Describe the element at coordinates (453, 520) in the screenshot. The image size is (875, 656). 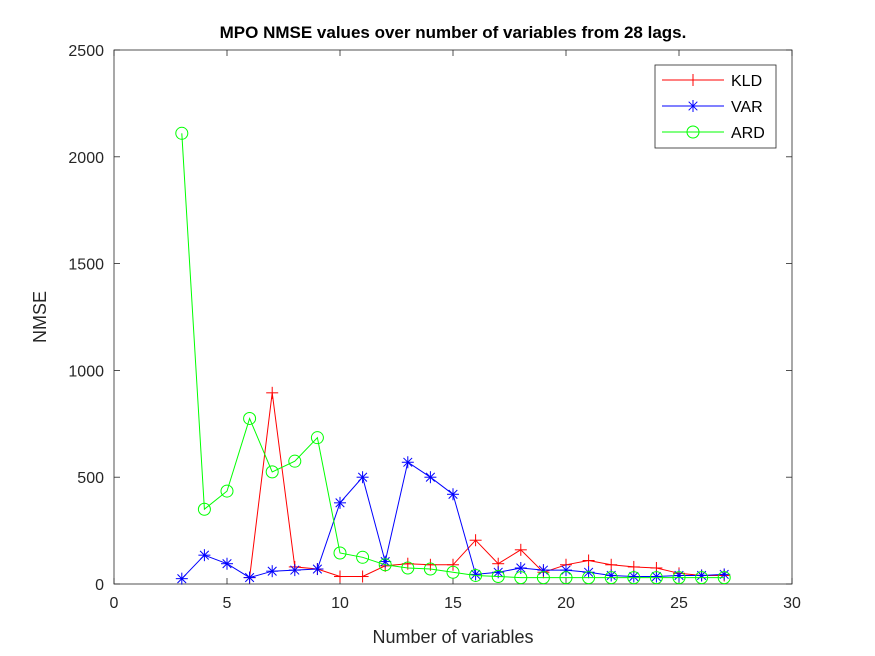
I see `series-var` at that location.